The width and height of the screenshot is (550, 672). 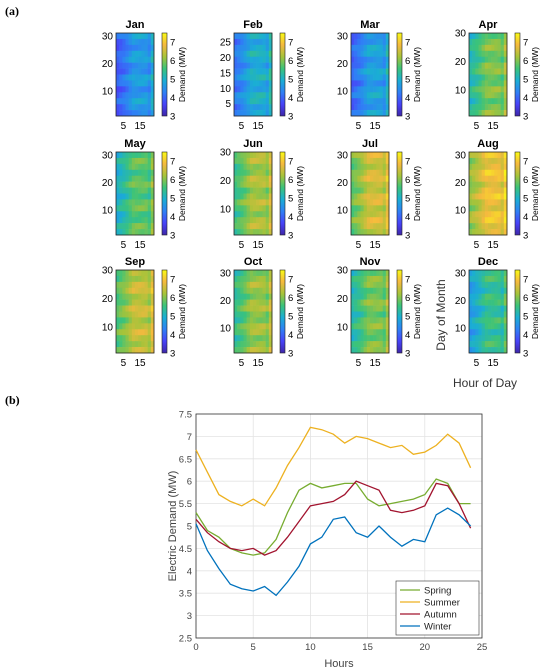 What do you see at coordinates (172, 335) in the screenshot?
I see `colorbar-tick-label: 4` at bounding box center [172, 335].